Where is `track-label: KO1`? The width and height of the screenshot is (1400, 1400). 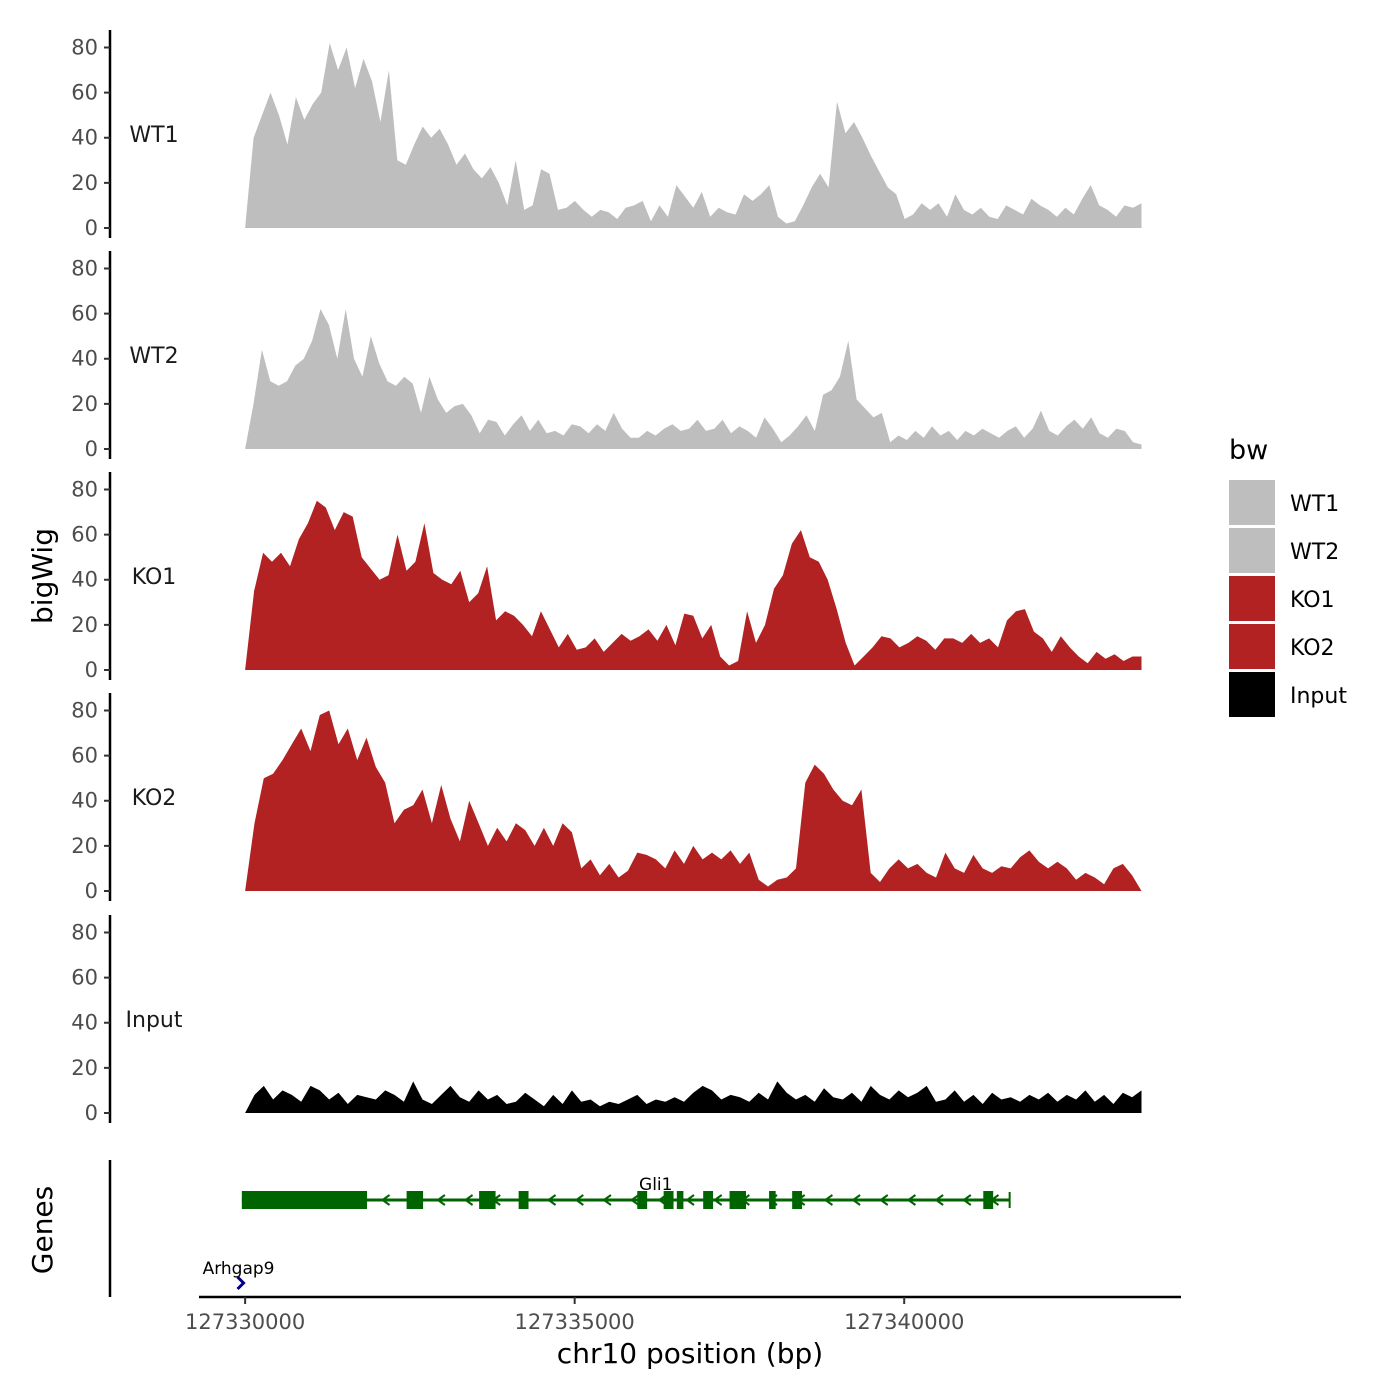
track-label: KO1 is located at coordinates (154, 577).